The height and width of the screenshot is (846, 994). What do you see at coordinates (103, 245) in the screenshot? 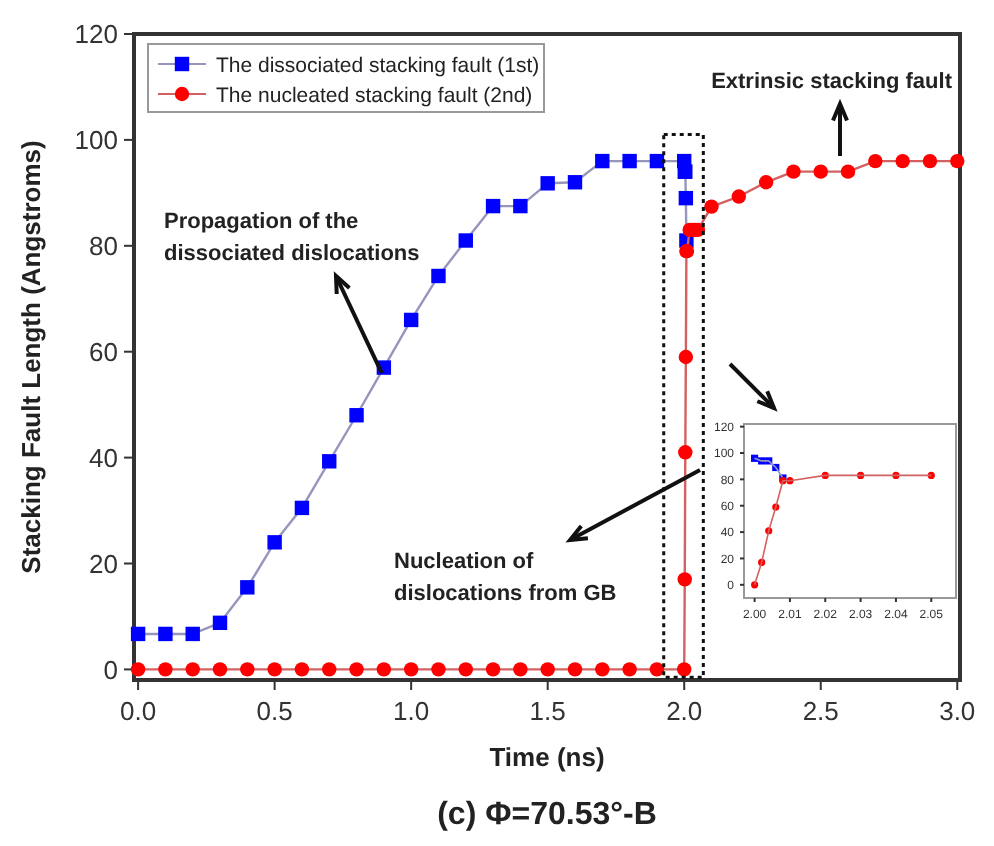
I see `y-tick-label: 80` at bounding box center [103, 245].